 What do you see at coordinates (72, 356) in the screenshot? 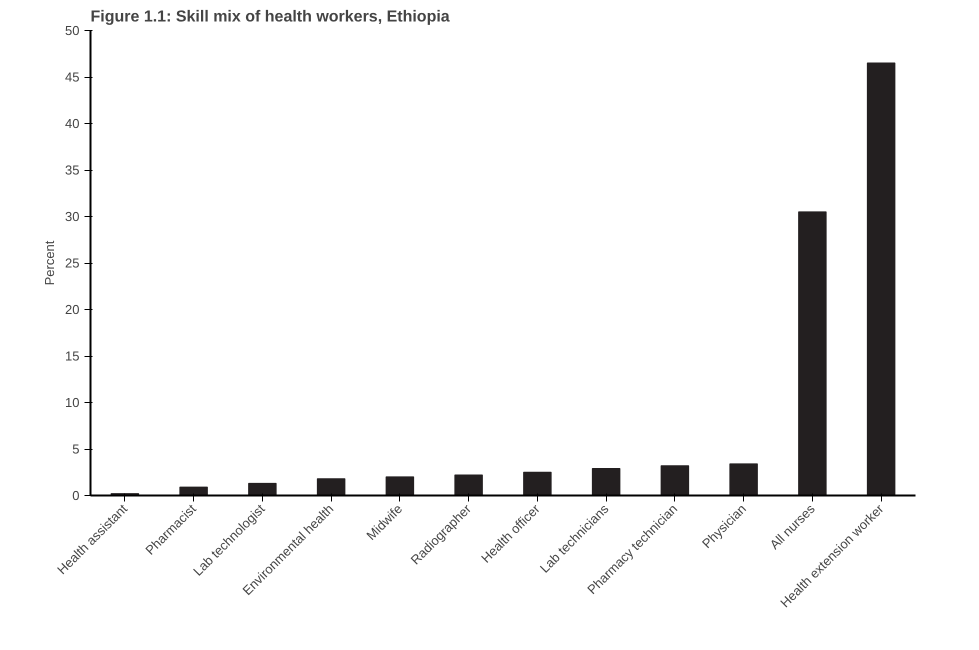
I see `y-tick-label: 15` at bounding box center [72, 356].